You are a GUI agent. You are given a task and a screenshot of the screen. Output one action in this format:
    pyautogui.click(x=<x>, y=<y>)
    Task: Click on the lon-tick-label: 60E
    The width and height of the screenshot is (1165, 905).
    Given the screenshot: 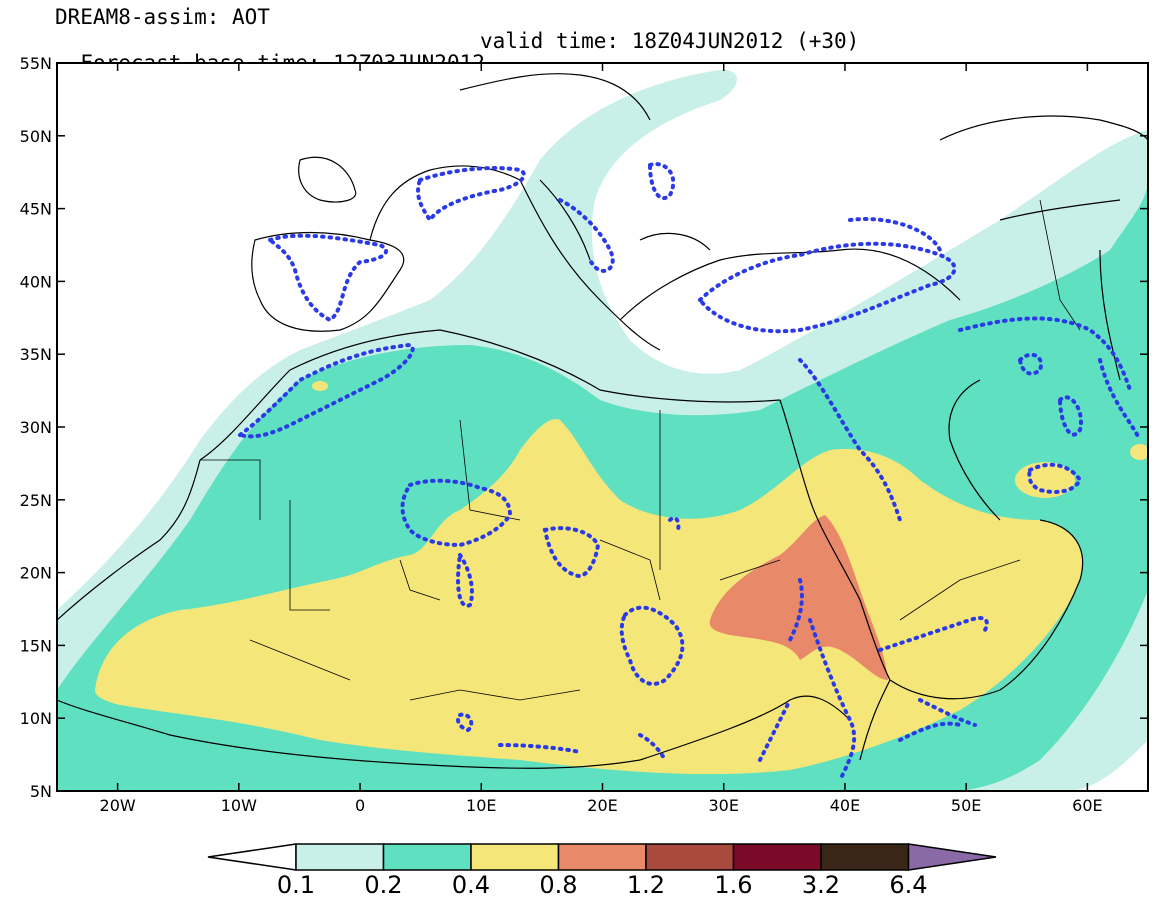 What is the action you would take?
    pyautogui.click(x=1087, y=805)
    